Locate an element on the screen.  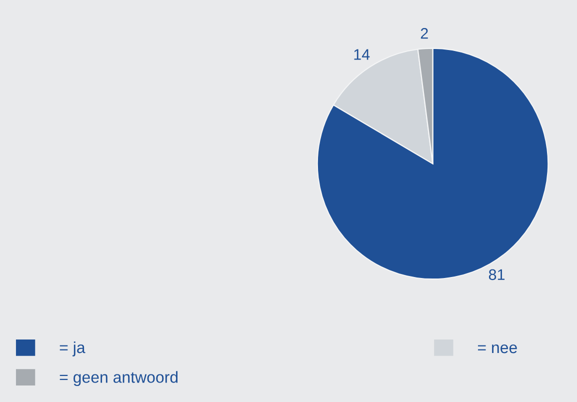
legend-label: = geen antwoord is located at coordinates (119, 378).